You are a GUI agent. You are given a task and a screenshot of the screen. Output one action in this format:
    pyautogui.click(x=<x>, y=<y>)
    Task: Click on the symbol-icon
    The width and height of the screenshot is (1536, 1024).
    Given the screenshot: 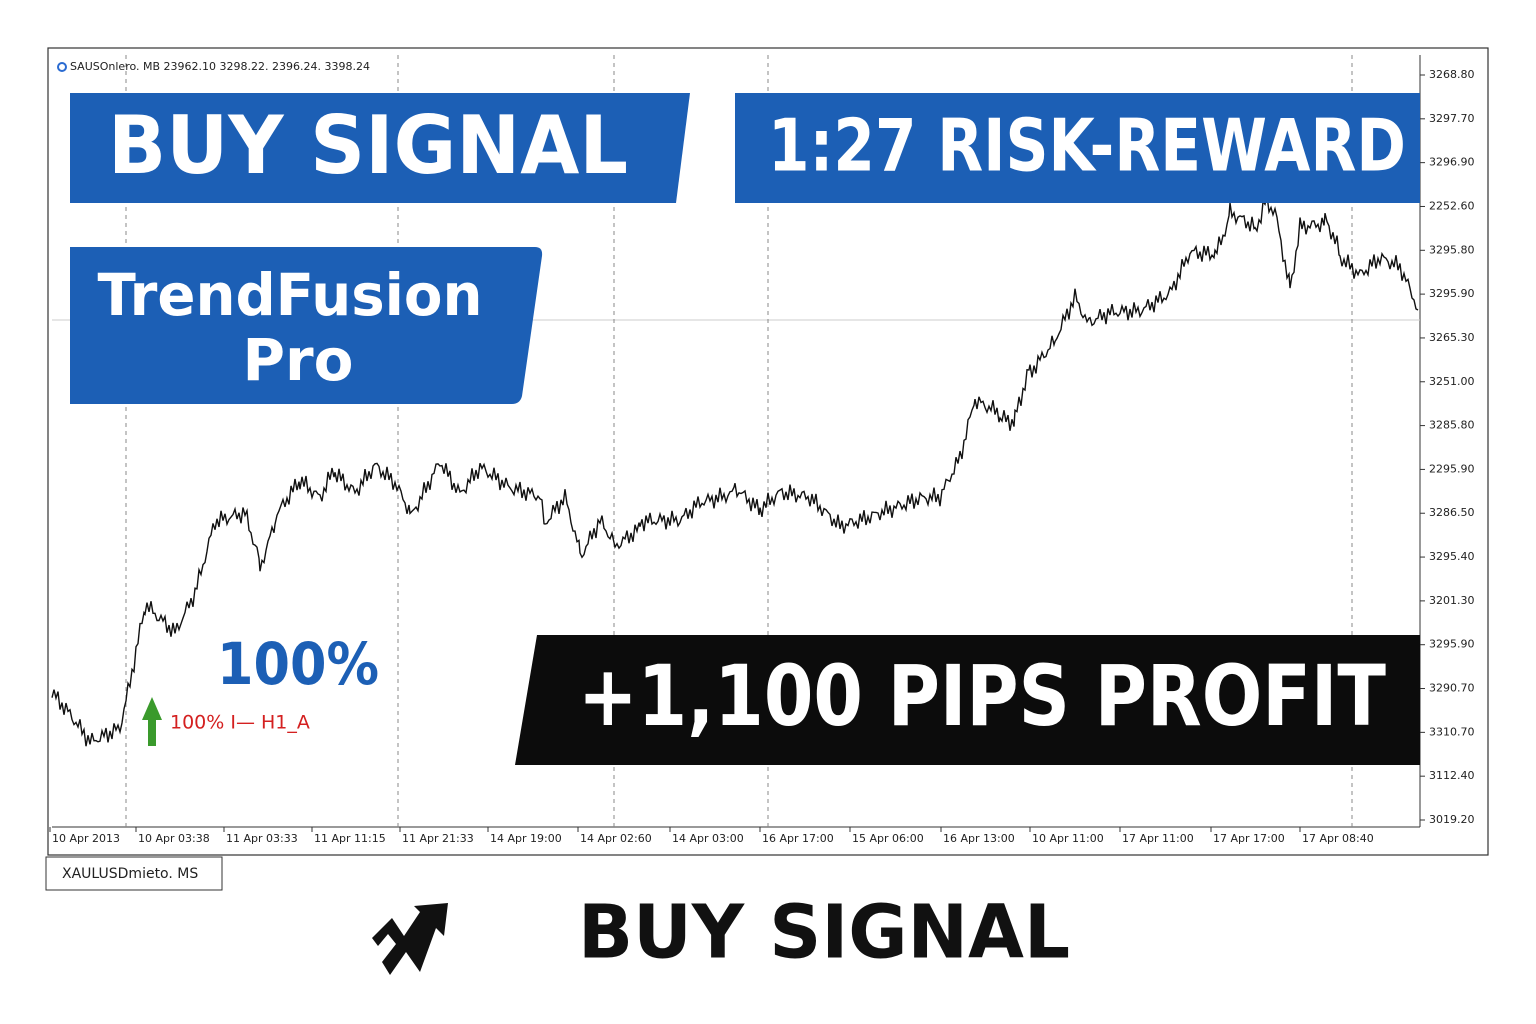 What is the action you would take?
    pyautogui.click(x=62, y=67)
    